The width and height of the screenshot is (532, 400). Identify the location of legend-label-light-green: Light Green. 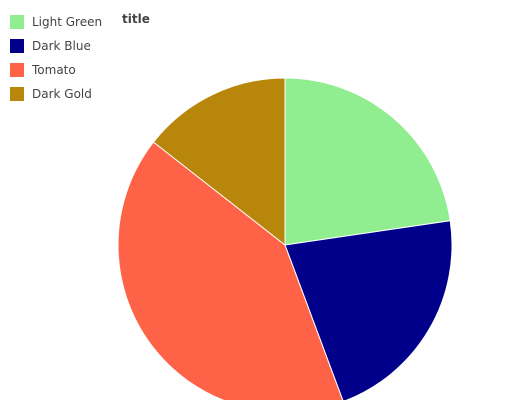
(67, 22).